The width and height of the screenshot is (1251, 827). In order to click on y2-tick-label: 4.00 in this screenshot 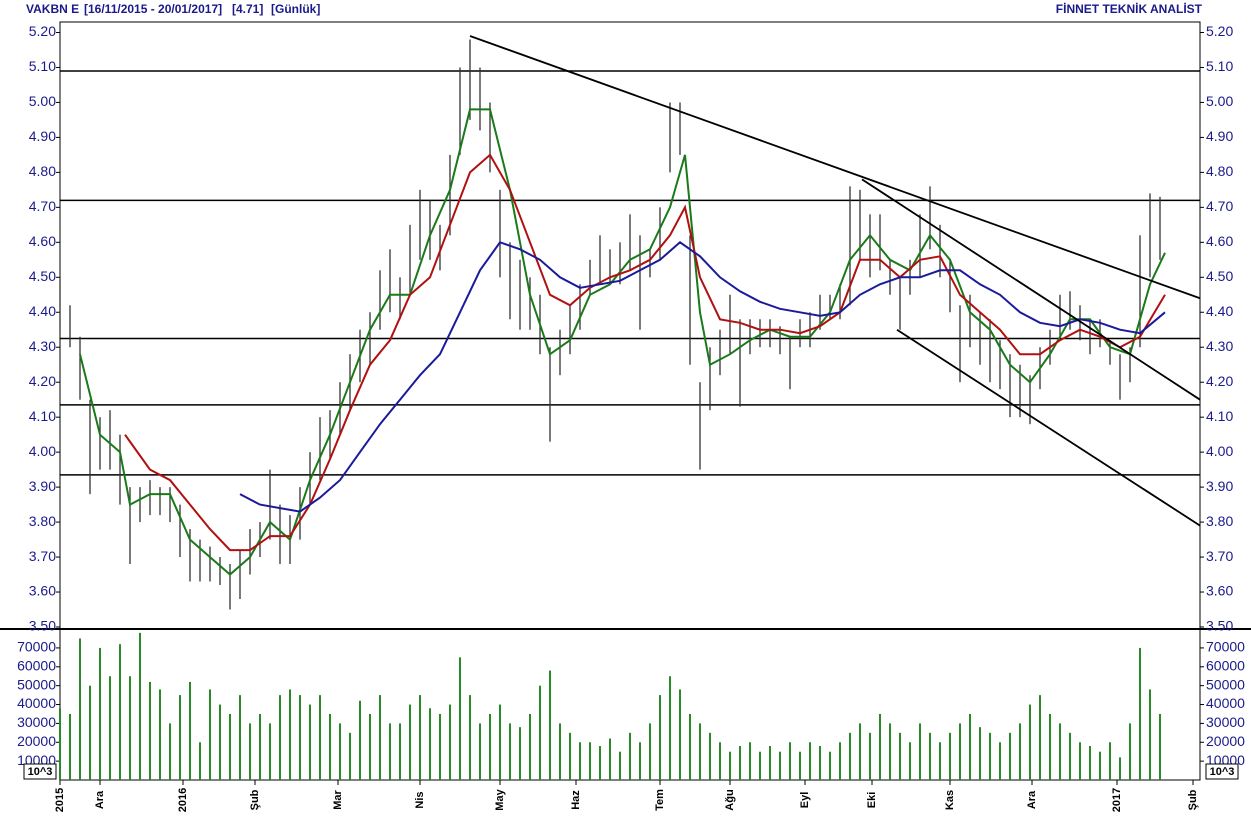, I will do `click(1219, 451)`.